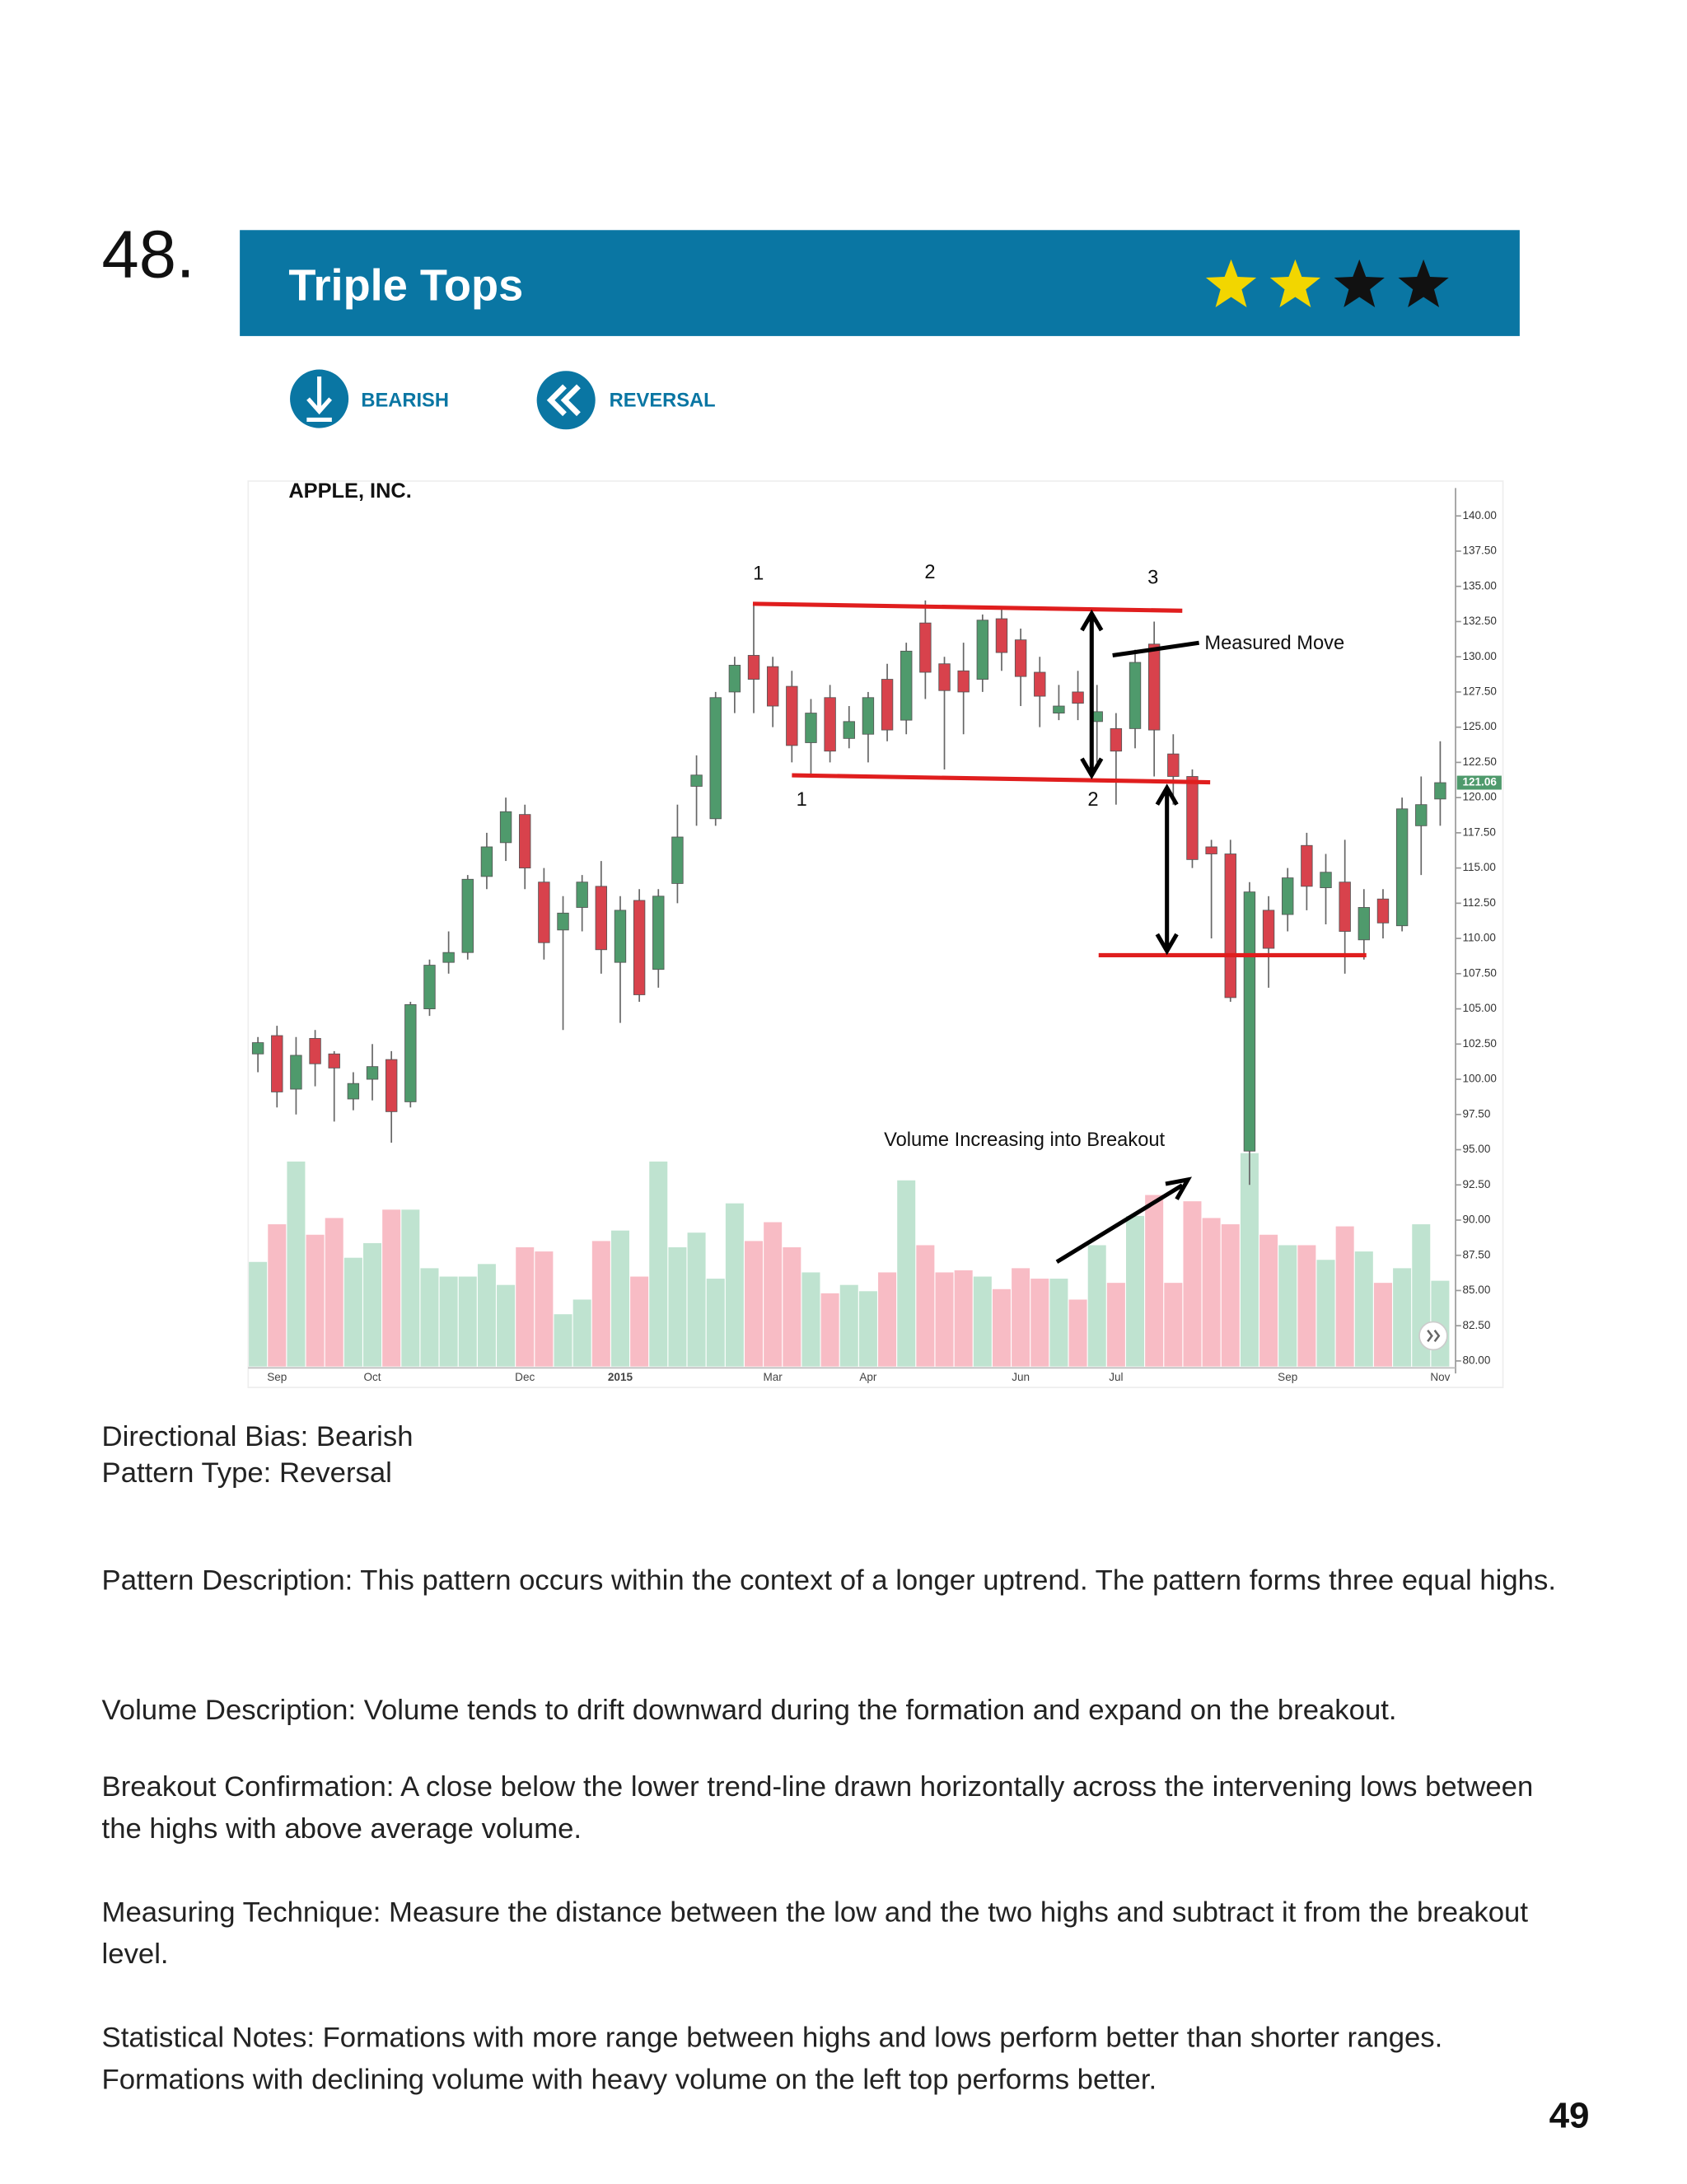 The image size is (1687, 2184). What do you see at coordinates (1479, 761) in the screenshot?
I see `y-tick-label: 122.50` at bounding box center [1479, 761].